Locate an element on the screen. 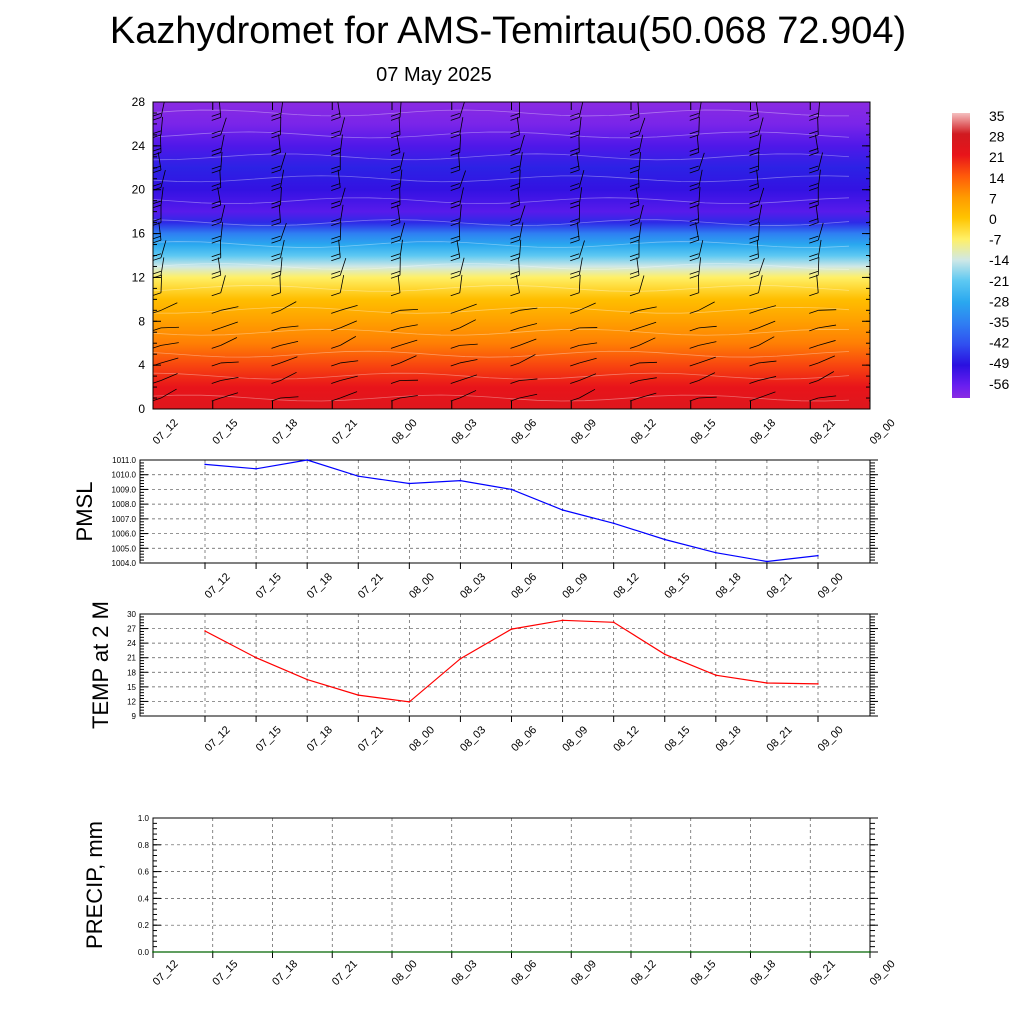 Image resolution: width=1024 pixels, height=1024 pixels. y-tick-label: 0.6 is located at coordinates (144, 872).